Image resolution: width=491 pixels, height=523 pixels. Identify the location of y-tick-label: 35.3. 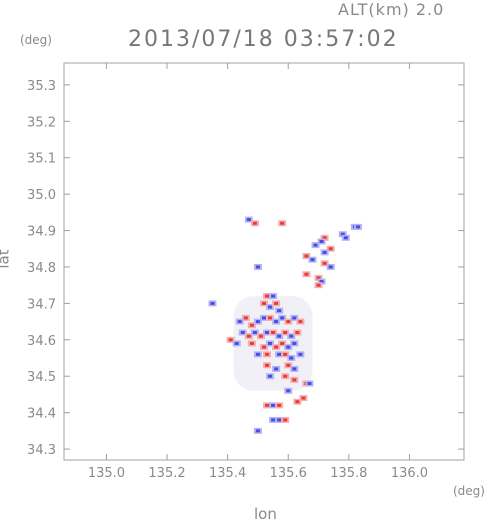
(41, 86).